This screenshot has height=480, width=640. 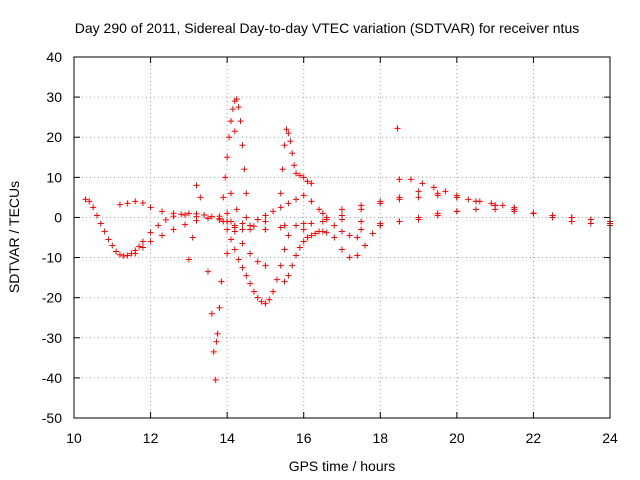 What do you see at coordinates (380, 438) in the screenshot?
I see `x-tick-label: 18` at bounding box center [380, 438].